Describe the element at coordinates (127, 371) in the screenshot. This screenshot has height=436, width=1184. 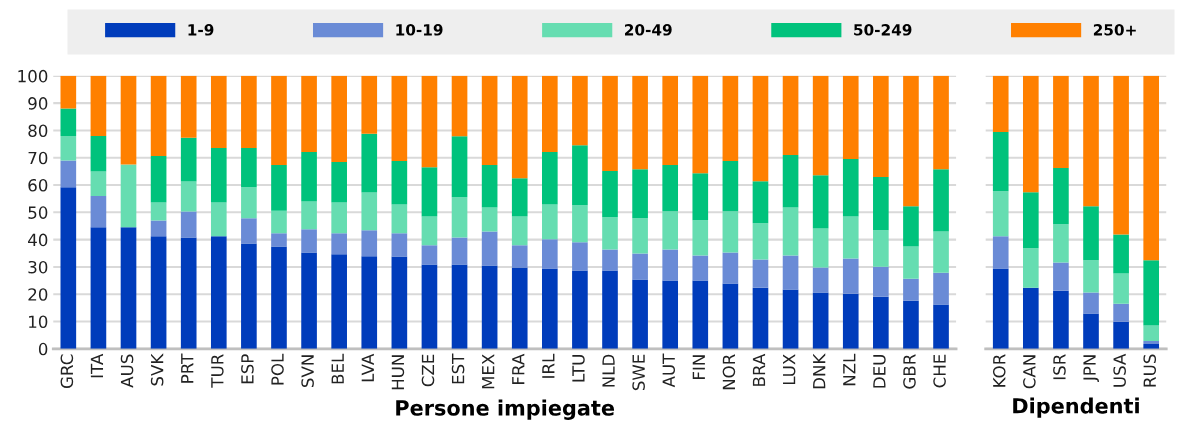
I see `x-tick-label: AUS` at that location.